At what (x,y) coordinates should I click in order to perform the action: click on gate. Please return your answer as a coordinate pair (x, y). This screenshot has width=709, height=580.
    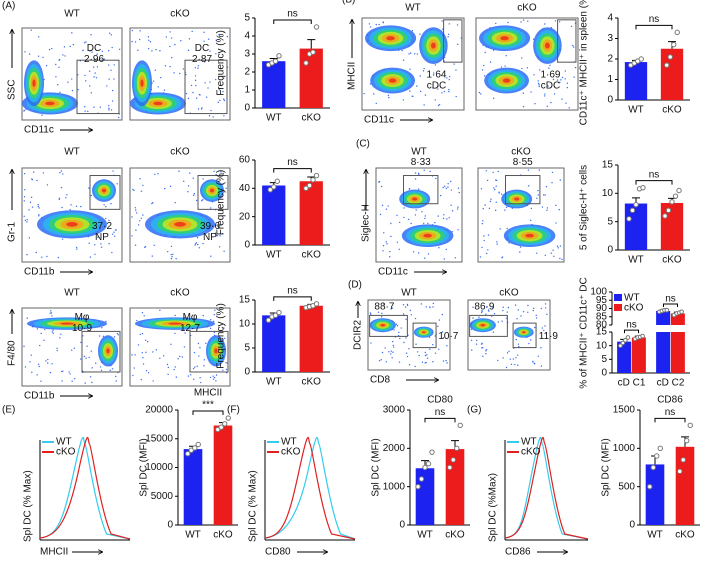
    Looking at the image, I should click on (424, 335).